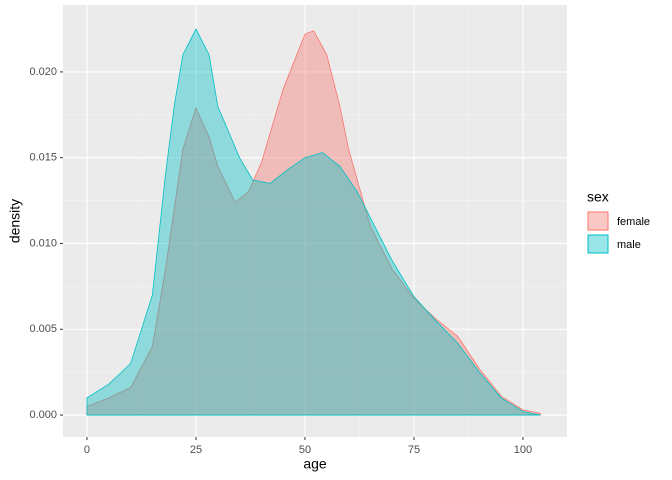 Image resolution: width=672 pixels, height=480 pixels. Describe the element at coordinates (43, 415) in the screenshot. I see `y-tick-label: 0.000` at that location.